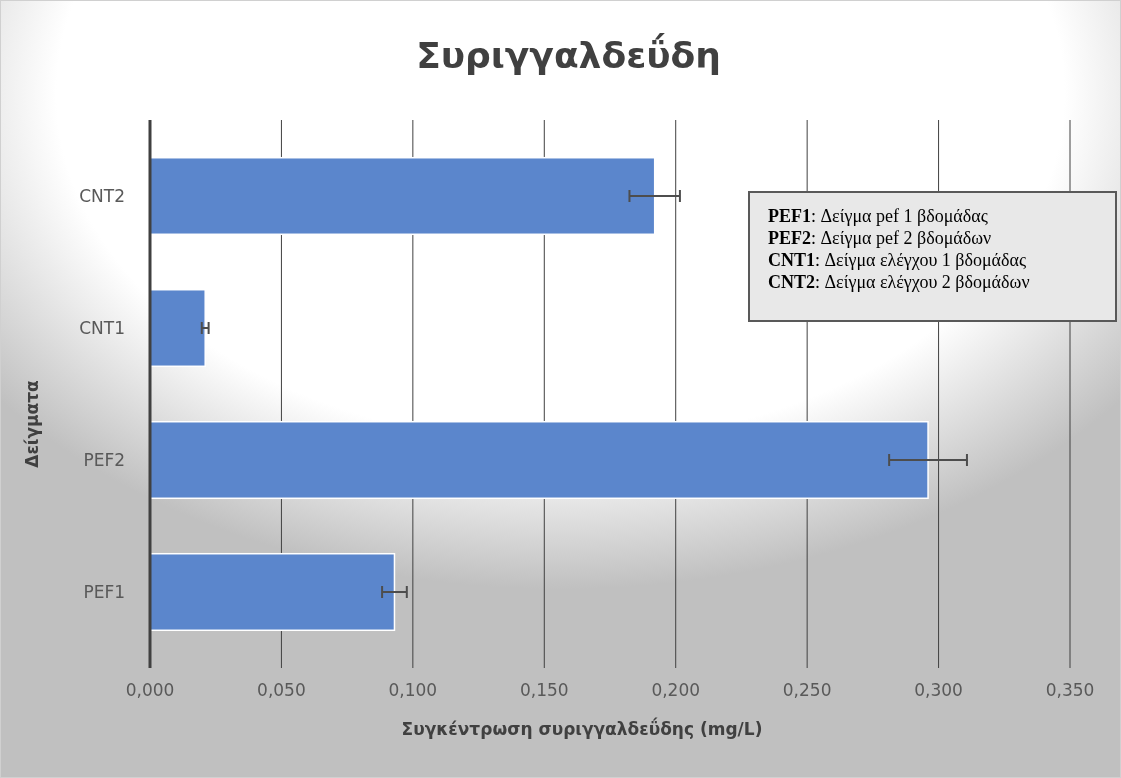 Image resolution: width=1121 pixels, height=778 pixels. I want to click on annotation: CNT1: Δείγμα ελέγχου 1 βδομάδας, so click(897, 260).